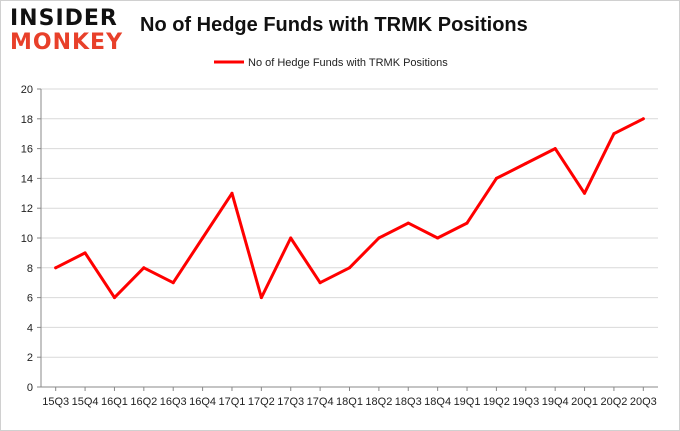  I want to click on x-tick-label: 19Q4, so click(555, 402).